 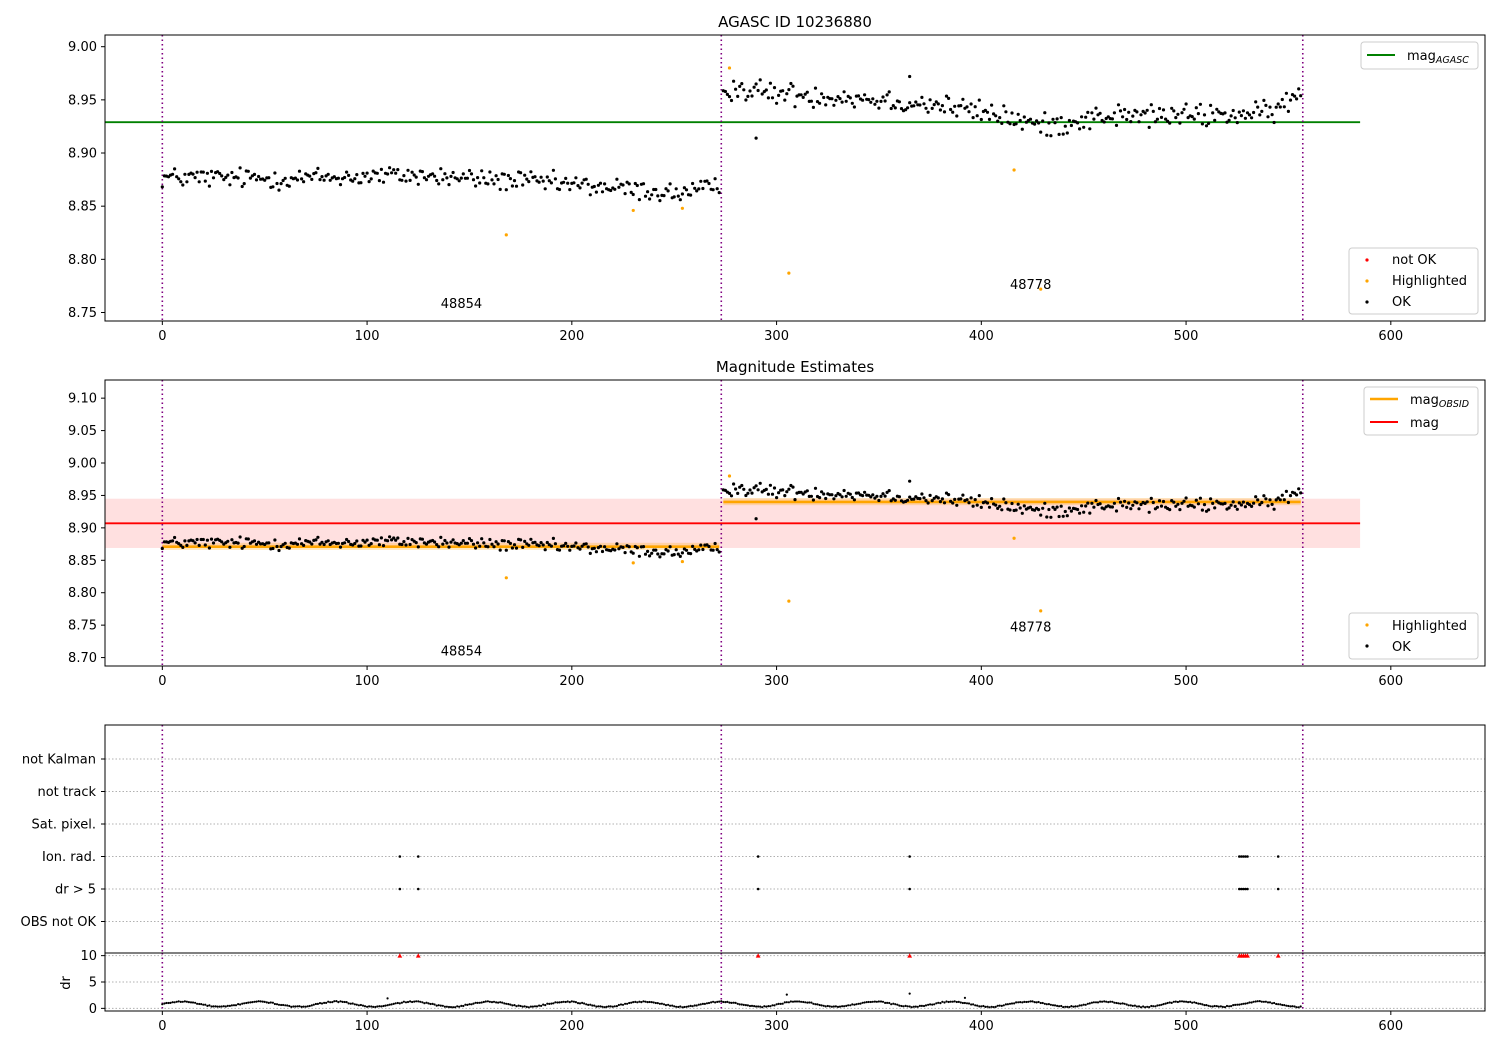 What do you see at coordinates (66, 792) in the screenshot?
I see `panel-flags-category-label: not track` at bounding box center [66, 792].